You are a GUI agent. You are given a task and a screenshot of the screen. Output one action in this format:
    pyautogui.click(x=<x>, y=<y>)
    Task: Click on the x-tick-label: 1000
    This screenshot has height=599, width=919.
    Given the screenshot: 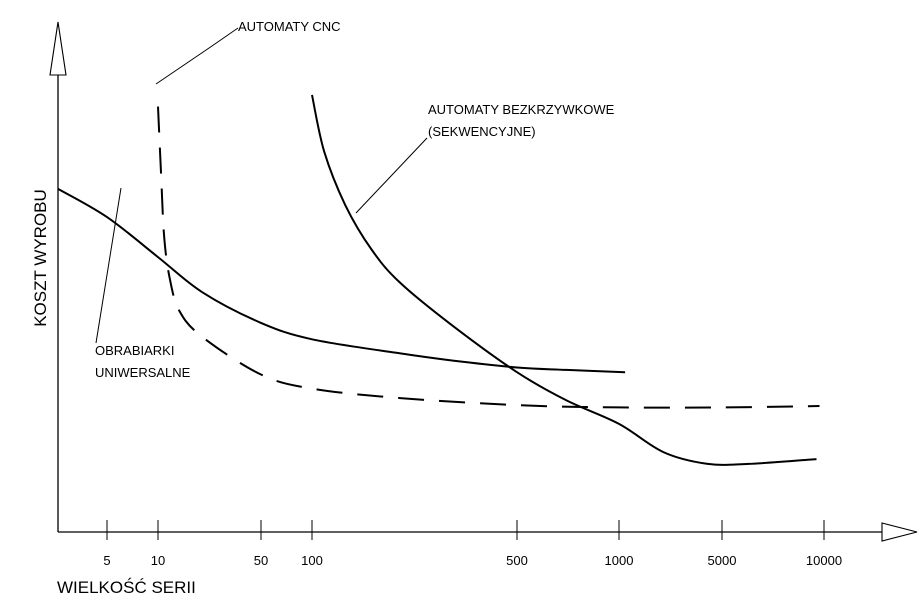 What is the action you would take?
    pyautogui.click(x=619, y=560)
    